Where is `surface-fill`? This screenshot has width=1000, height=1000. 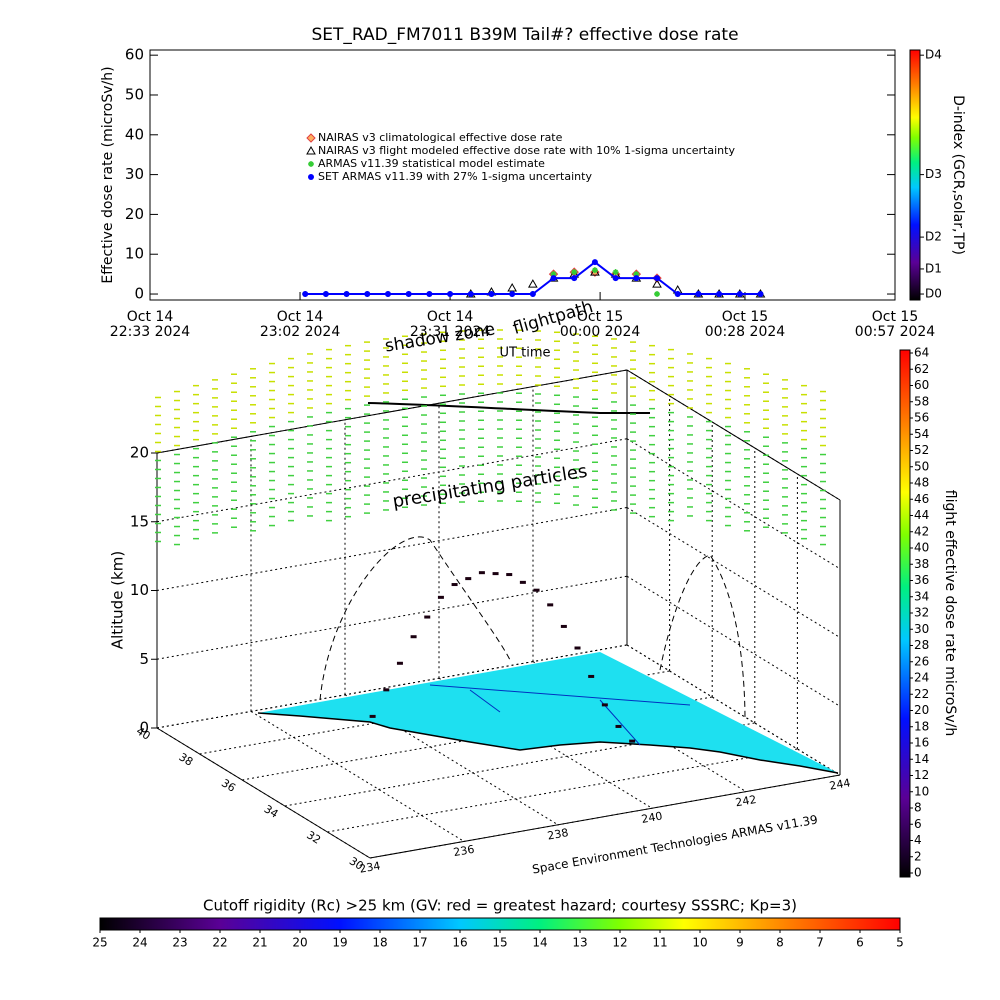
surface-fill is located at coordinates (548, 712).